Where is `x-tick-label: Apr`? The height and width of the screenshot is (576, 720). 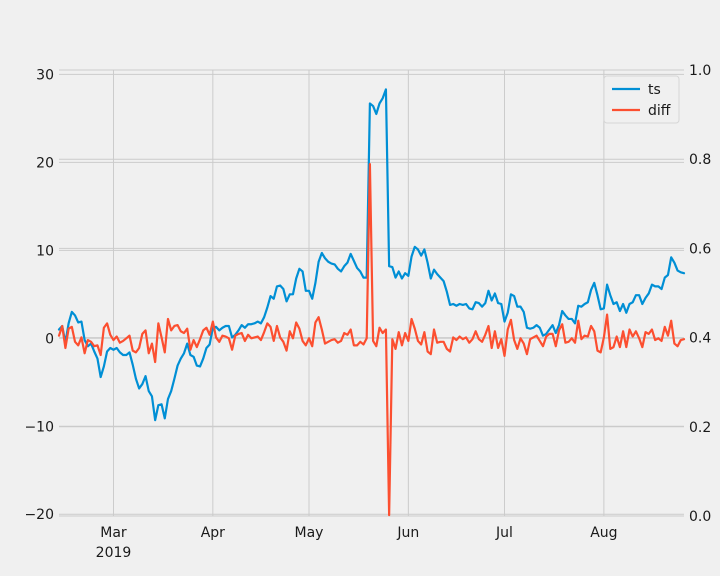
x-tick-label: Apr is located at coordinates (213, 533).